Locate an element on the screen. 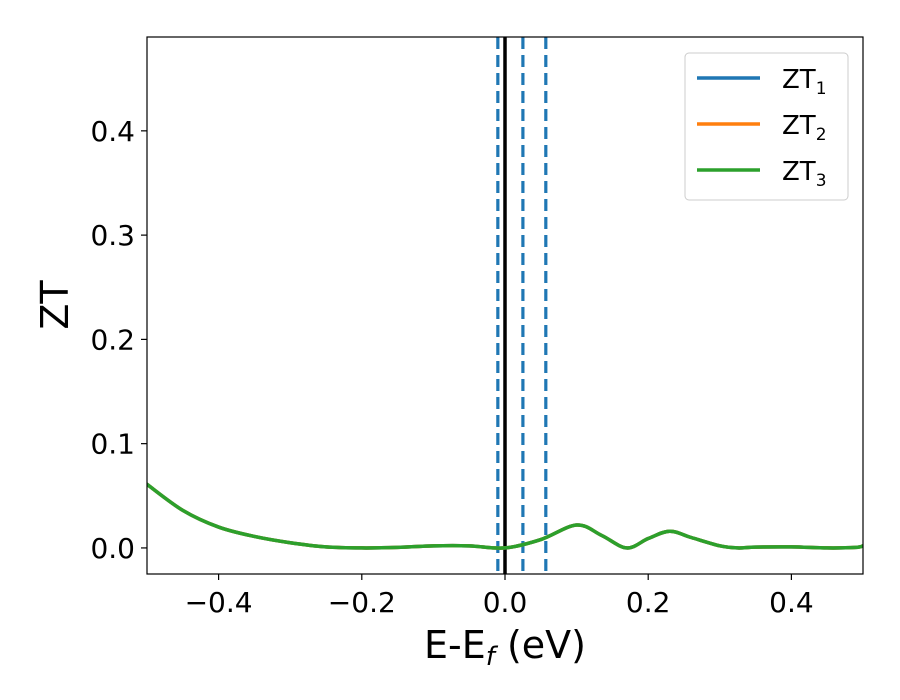 This screenshot has height=700, width=900. legend-box is located at coordinates (766, 126).